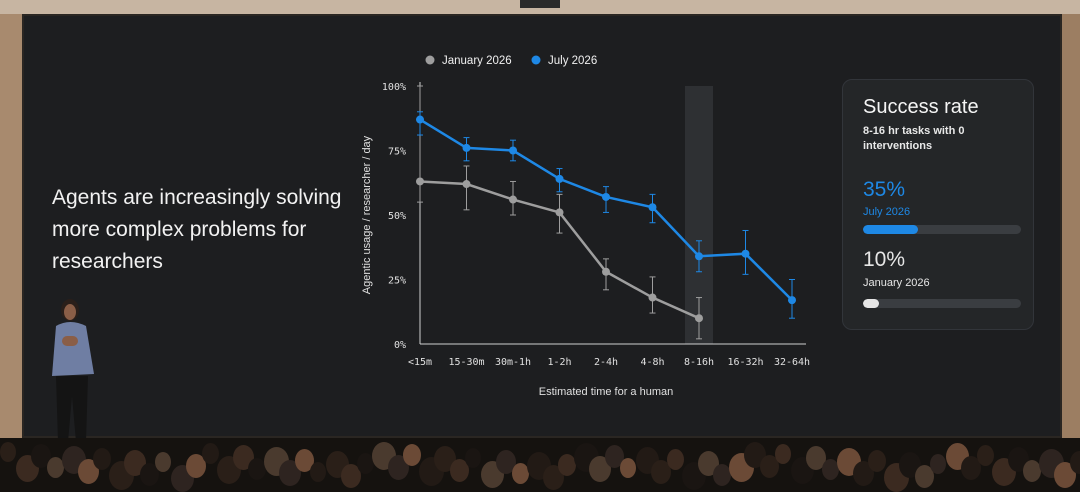  I want to click on legend-label: January 2026, so click(477, 61).